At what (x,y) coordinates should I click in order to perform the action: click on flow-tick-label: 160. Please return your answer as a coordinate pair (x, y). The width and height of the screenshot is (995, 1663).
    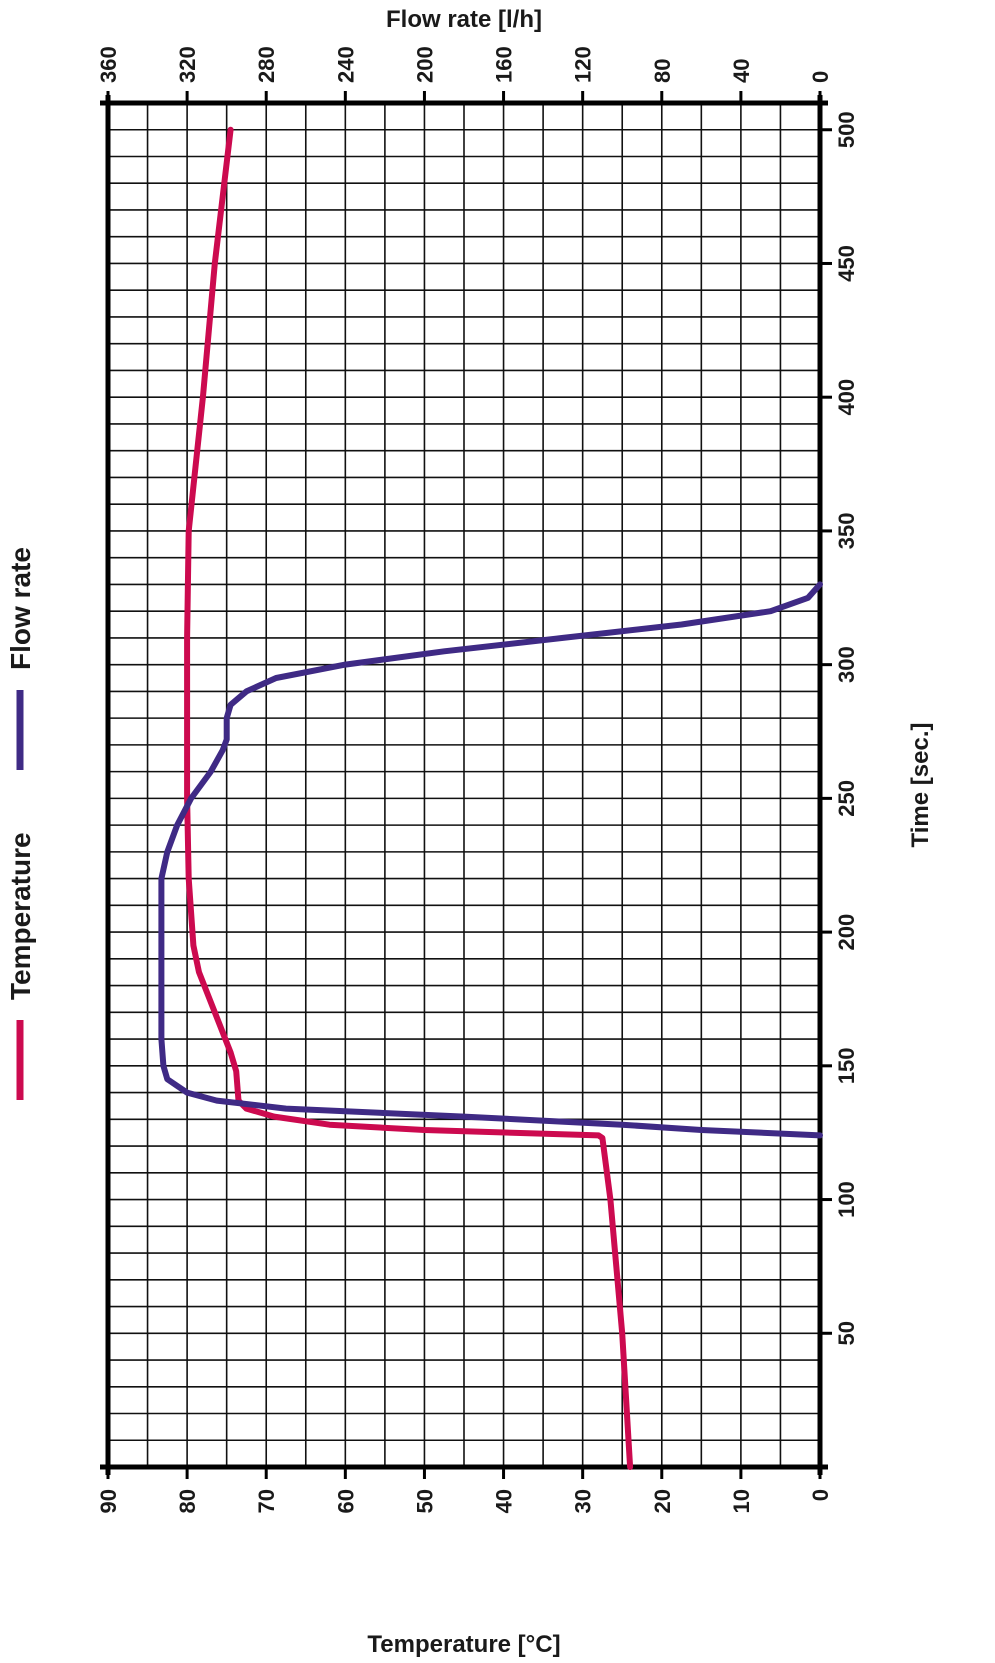
    Looking at the image, I should click on (504, 64).